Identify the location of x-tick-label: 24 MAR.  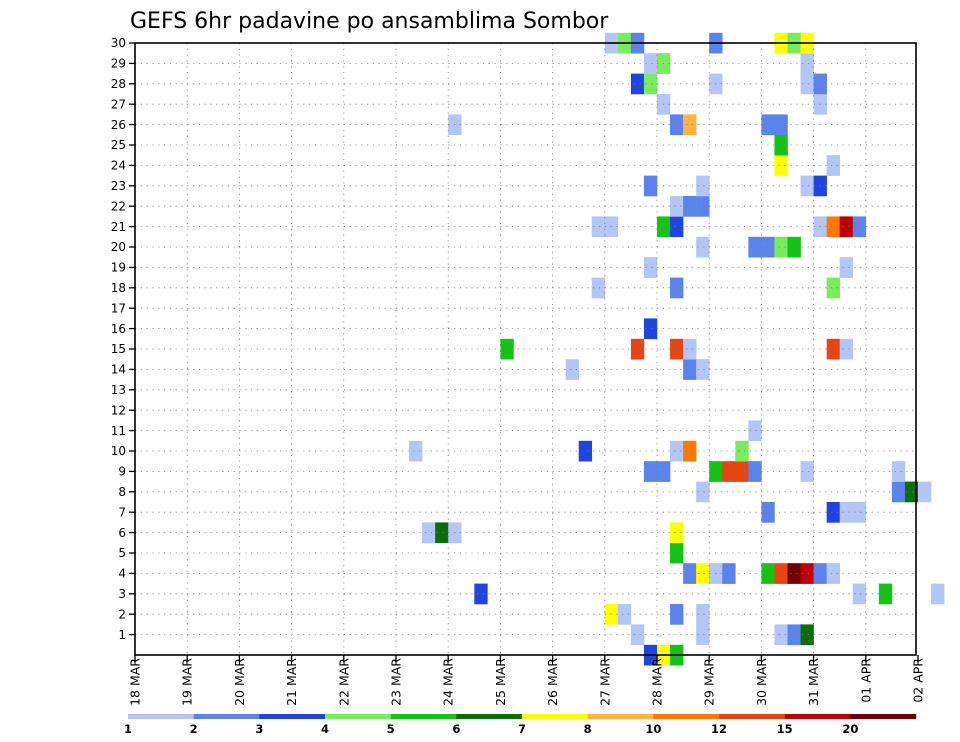
(448, 682).